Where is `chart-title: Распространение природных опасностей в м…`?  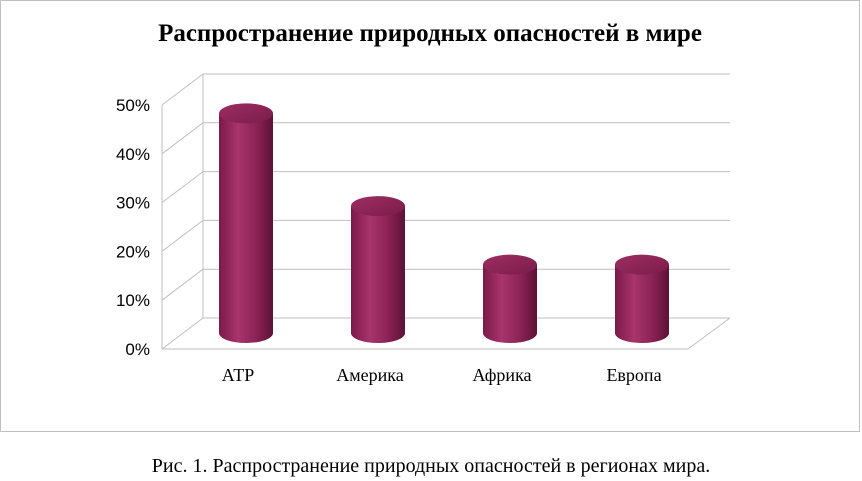 chart-title: Распространение природных опасностей в м… is located at coordinates (430, 33).